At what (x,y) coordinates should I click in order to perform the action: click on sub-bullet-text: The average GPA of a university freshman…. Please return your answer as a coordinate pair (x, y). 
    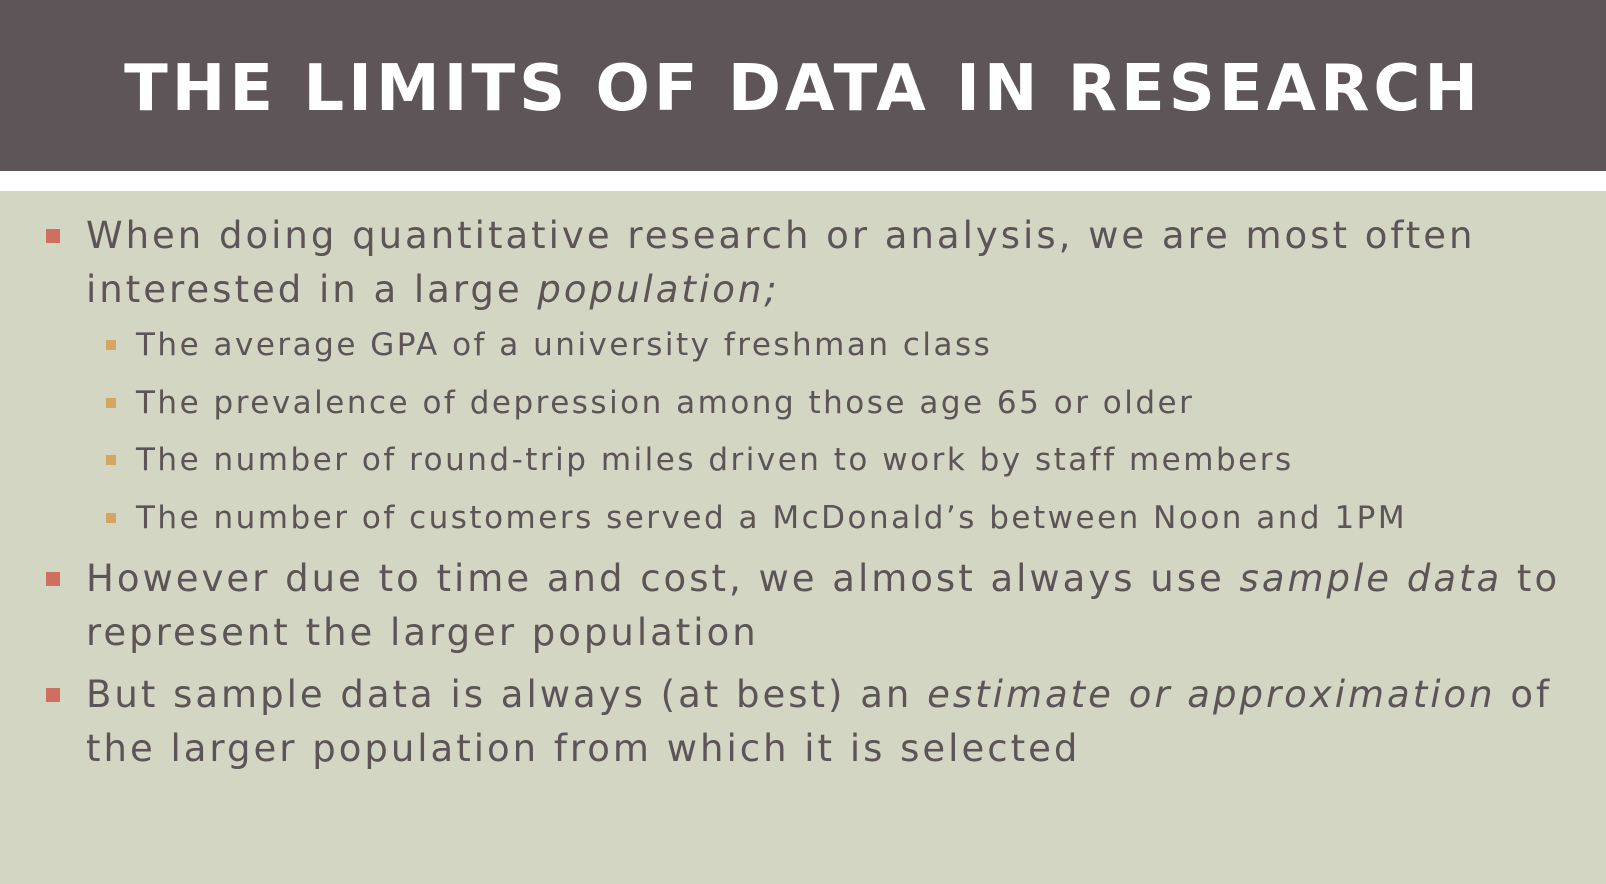
    Looking at the image, I should click on (564, 345).